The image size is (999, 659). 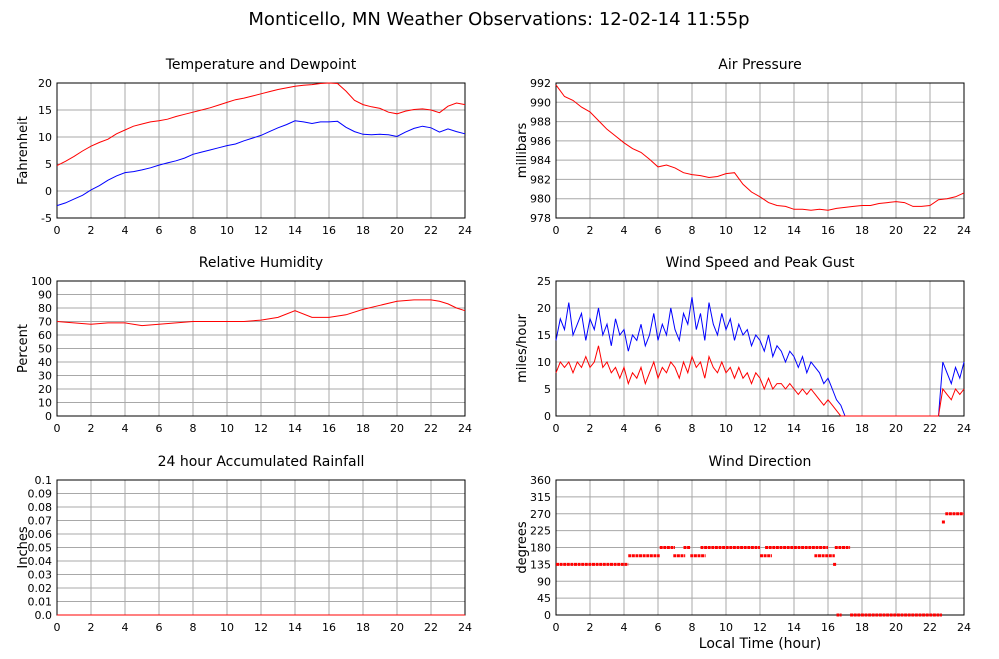 I want to click on panel-title: Wind Direction, so click(x=760, y=462).